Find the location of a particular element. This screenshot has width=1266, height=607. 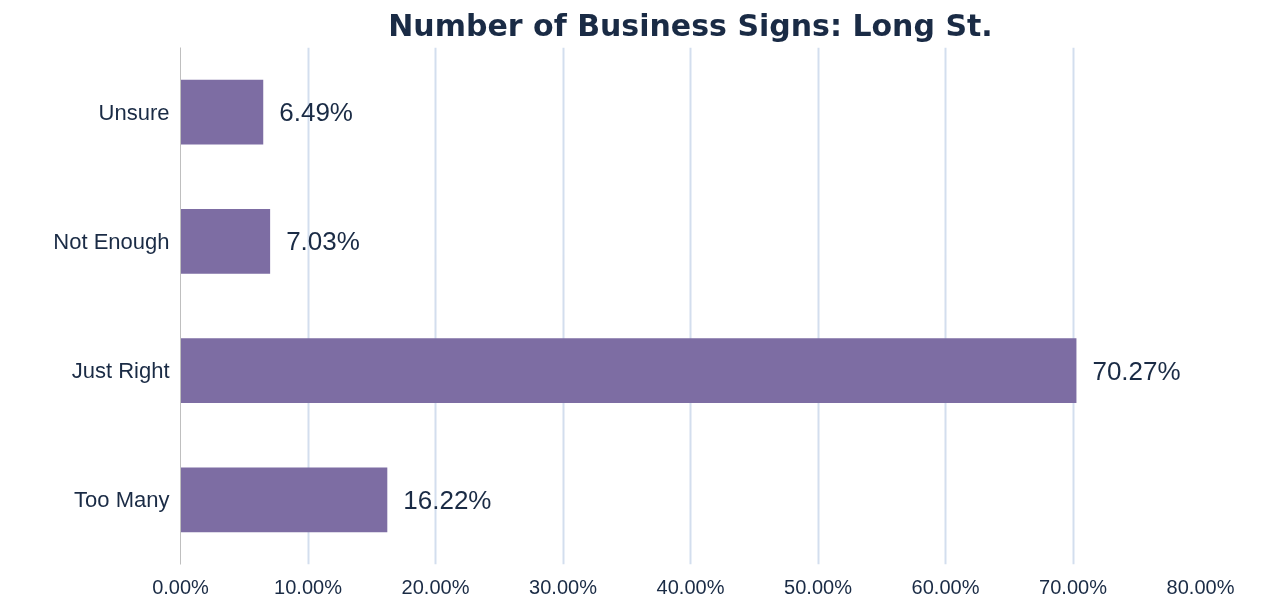

y-tick-label: Unsure is located at coordinates (134, 112).